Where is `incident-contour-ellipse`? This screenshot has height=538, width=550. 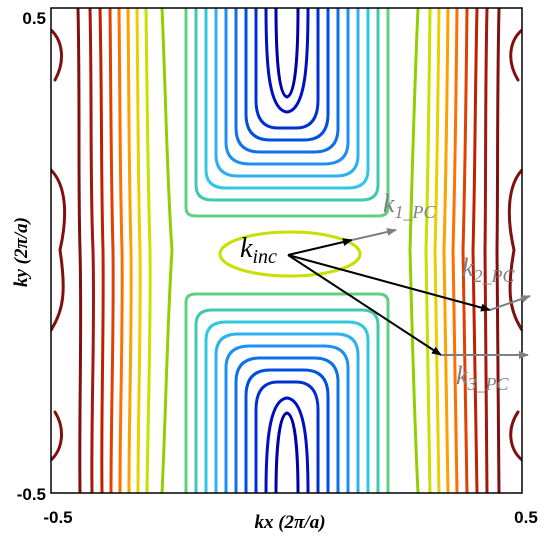 incident-contour-ellipse is located at coordinates (290, 254).